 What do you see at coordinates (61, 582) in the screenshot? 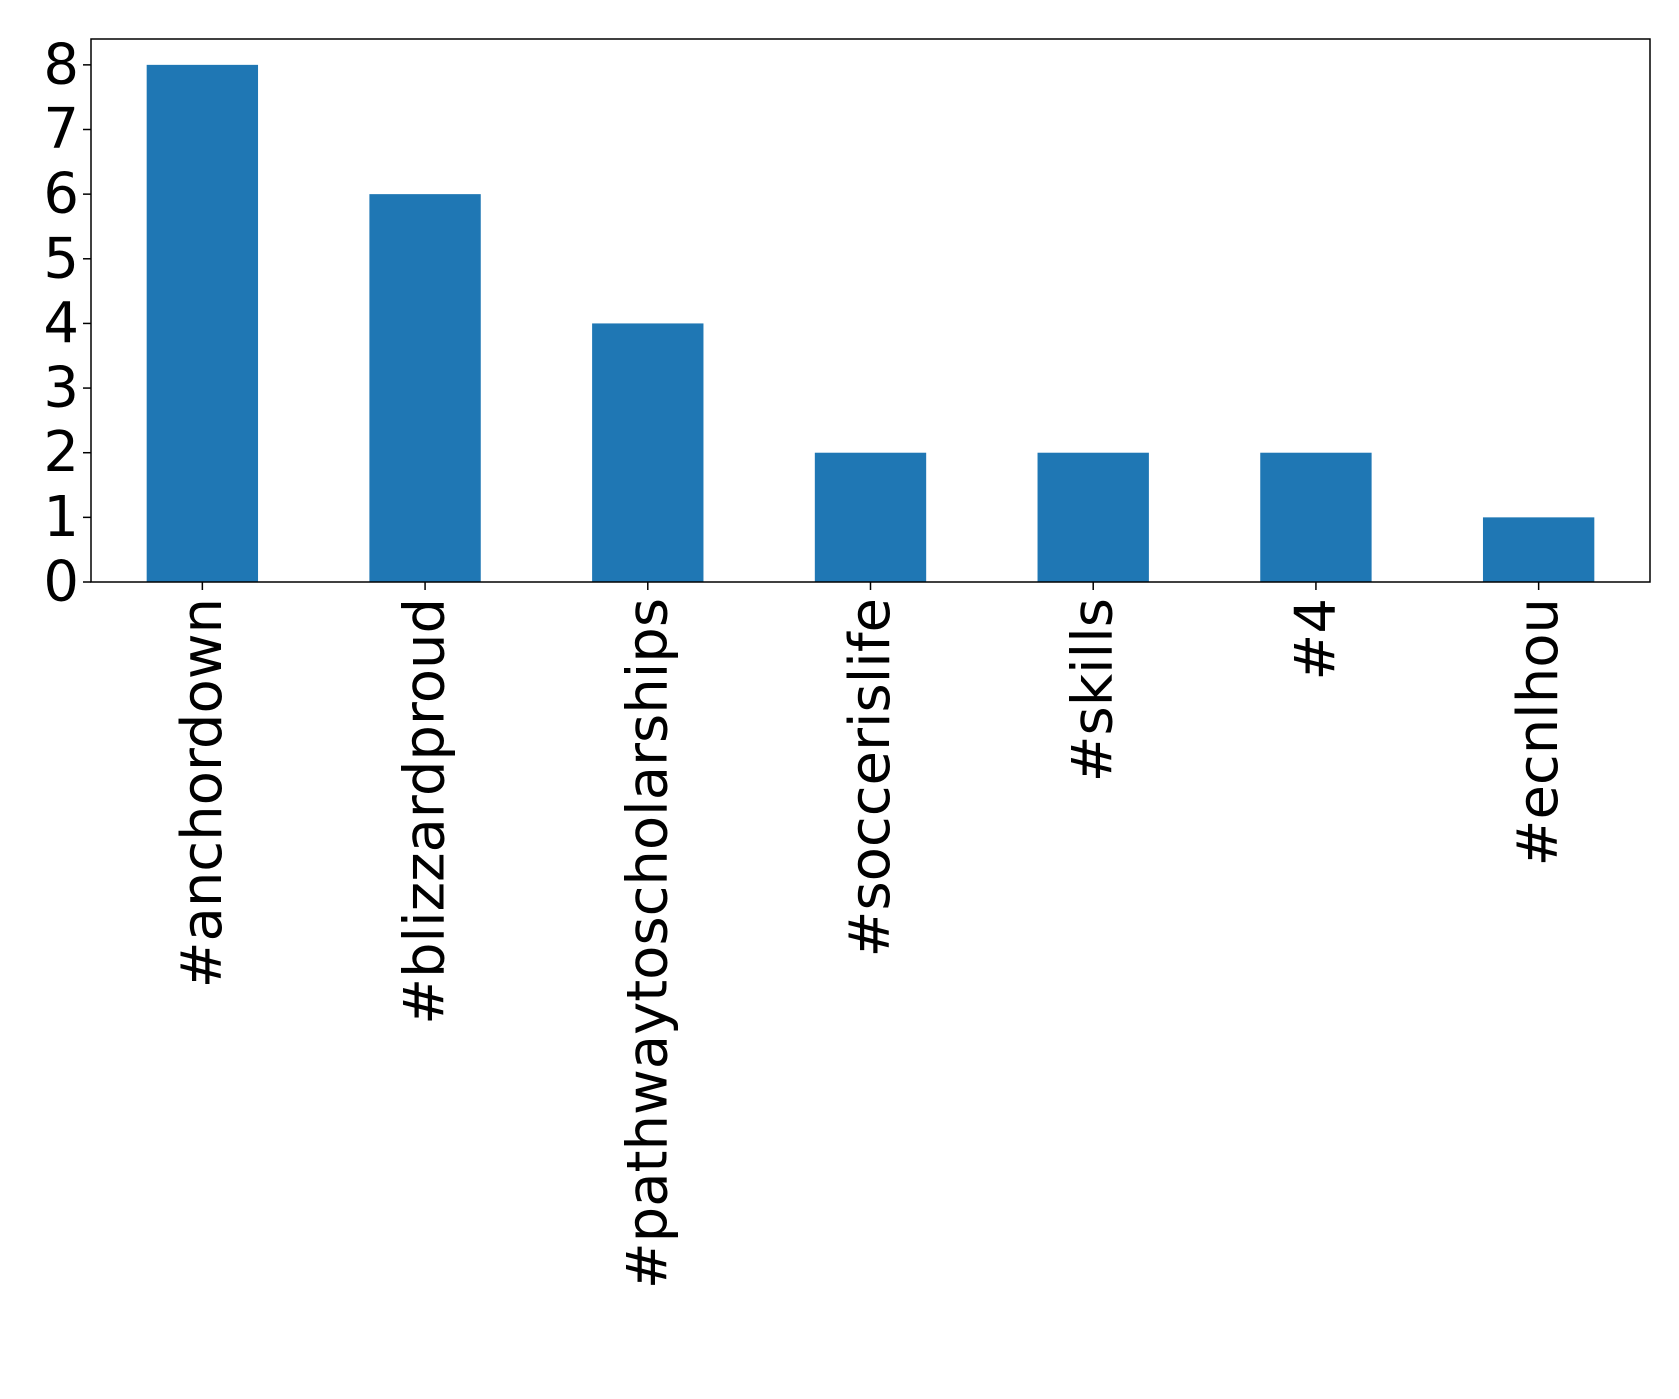
I see `y-tick-label: 0` at bounding box center [61, 582].